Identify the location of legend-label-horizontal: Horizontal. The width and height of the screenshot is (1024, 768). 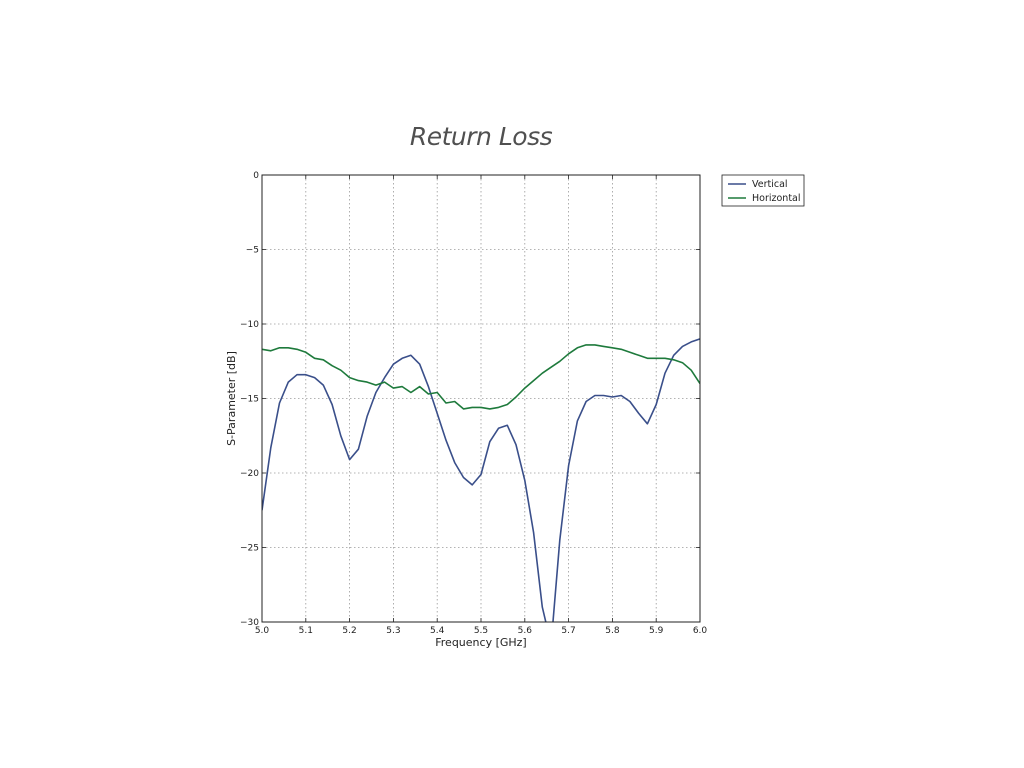
(776, 198).